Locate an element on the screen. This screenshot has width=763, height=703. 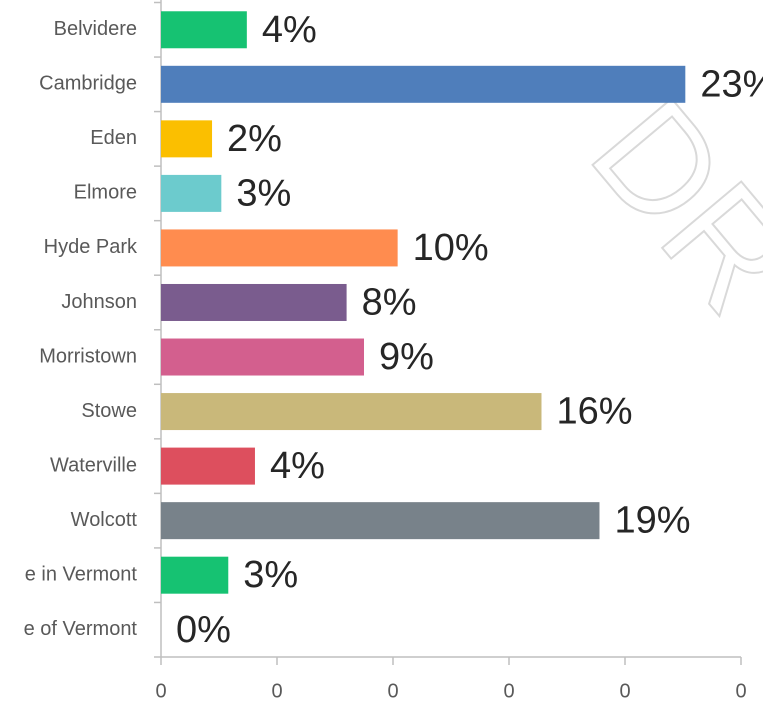
category-label: e in Vermont is located at coordinates (81, 574).